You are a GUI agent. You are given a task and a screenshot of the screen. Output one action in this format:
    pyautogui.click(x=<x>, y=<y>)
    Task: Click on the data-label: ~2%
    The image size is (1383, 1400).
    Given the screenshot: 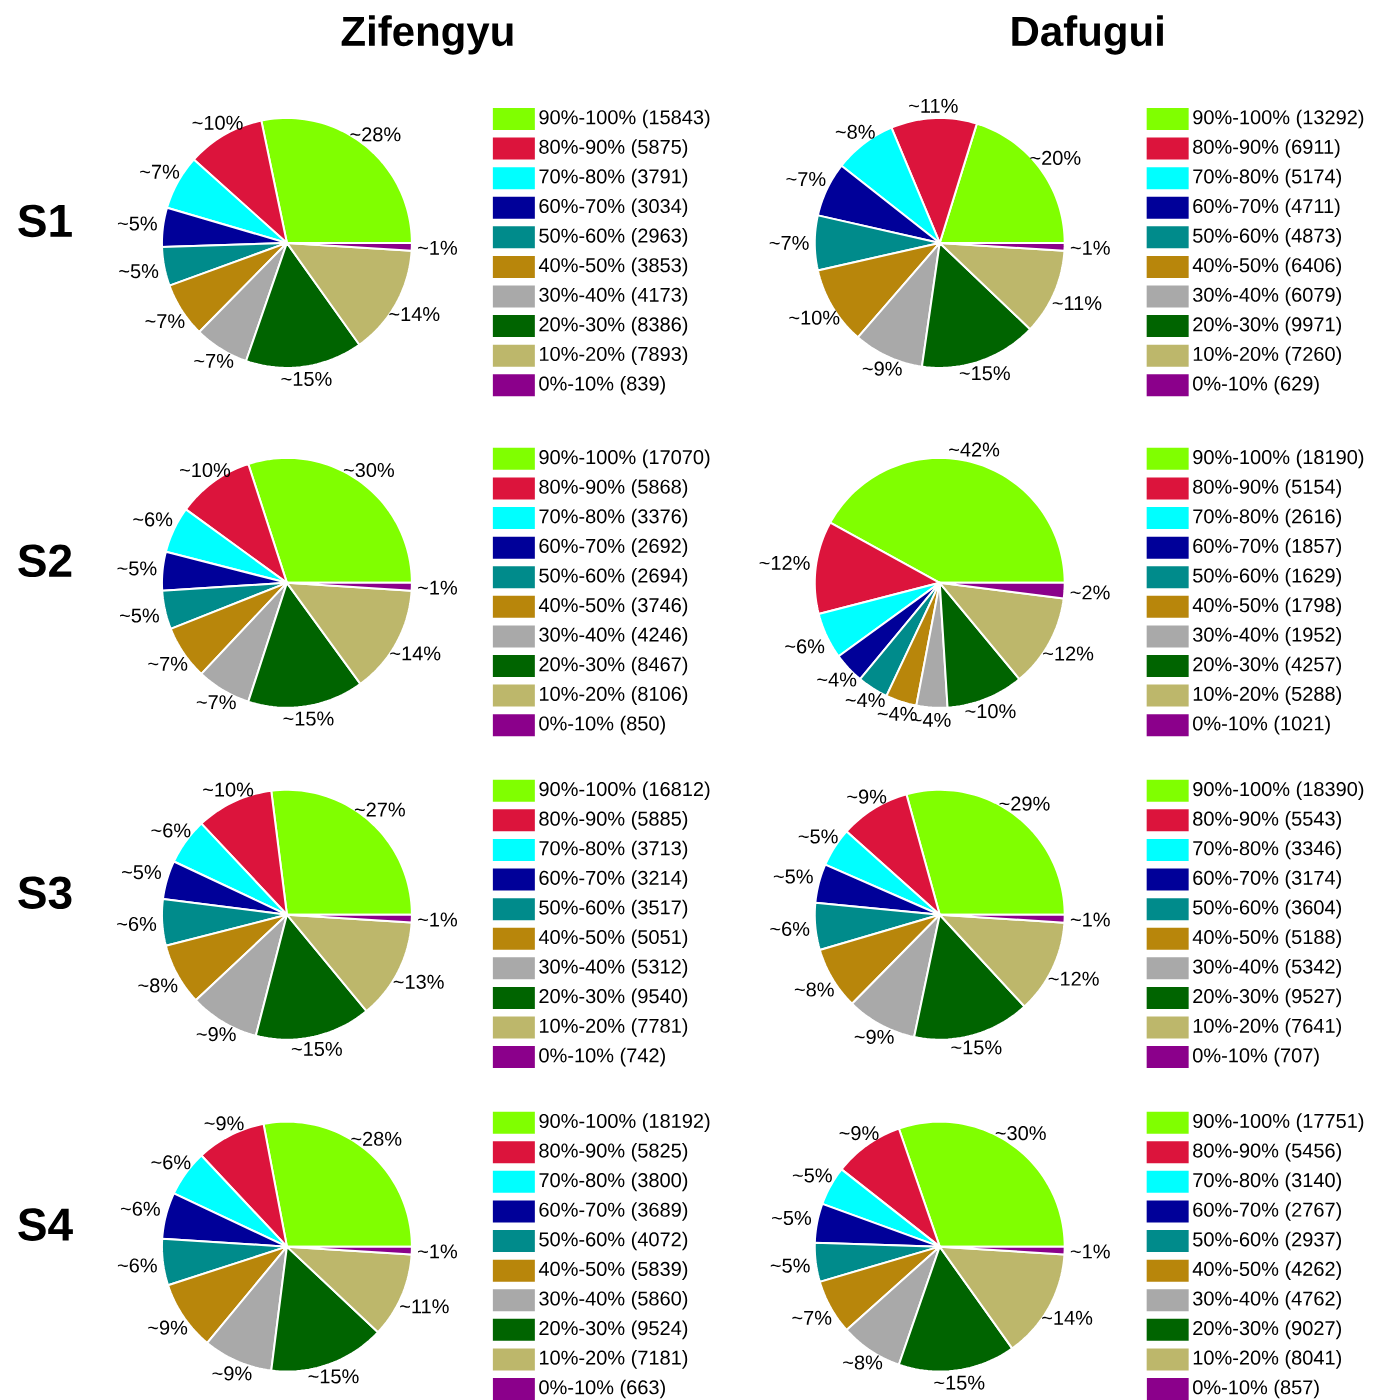 What is the action you would take?
    pyautogui.click(x=1090, y=592)
    